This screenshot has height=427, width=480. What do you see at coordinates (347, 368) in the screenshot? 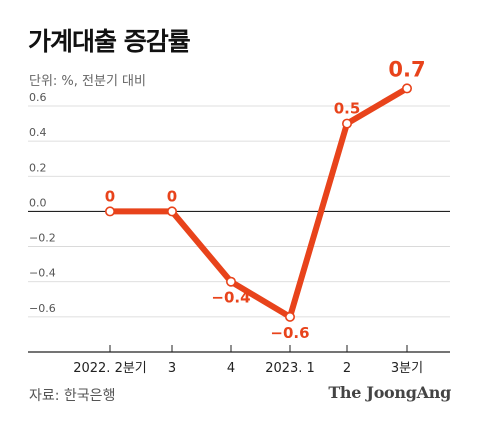
I see `x-tick-label: 2` at bounding box center [347, 368].